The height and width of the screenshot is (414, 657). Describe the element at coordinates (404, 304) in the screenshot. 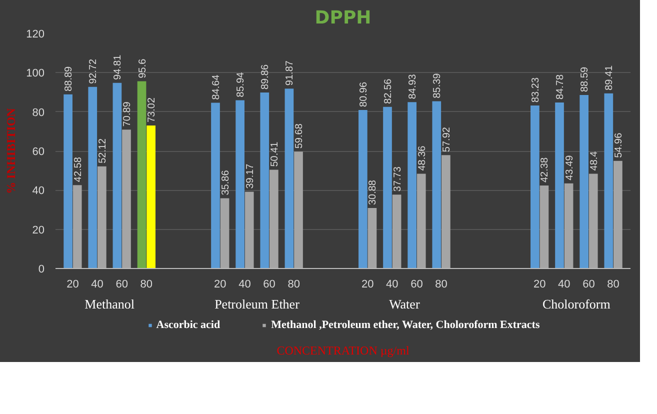

I see `text: Water` at that location.